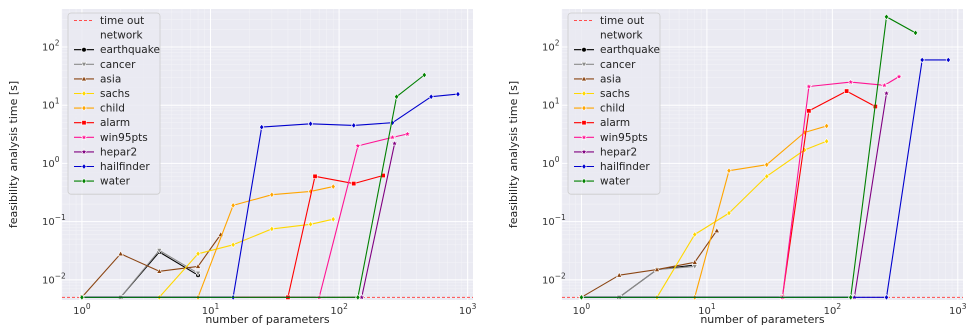 This screenshot has height=326, width=969. I want to click on legend-label-water: water, so click(115, 182).